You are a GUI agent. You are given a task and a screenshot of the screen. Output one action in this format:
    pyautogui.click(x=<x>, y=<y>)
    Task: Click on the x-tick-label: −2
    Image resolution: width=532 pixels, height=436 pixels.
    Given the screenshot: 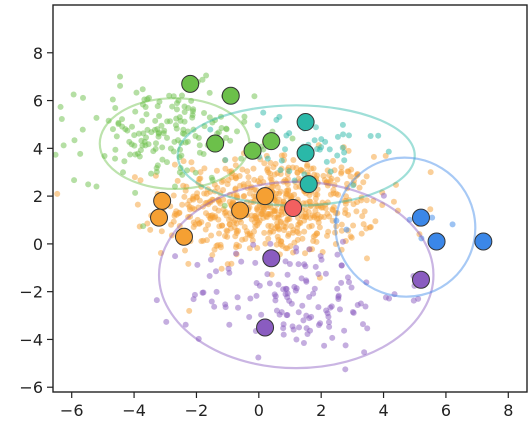 What is the action you would take?
    pyautogui.click(x=197, y=410)
    